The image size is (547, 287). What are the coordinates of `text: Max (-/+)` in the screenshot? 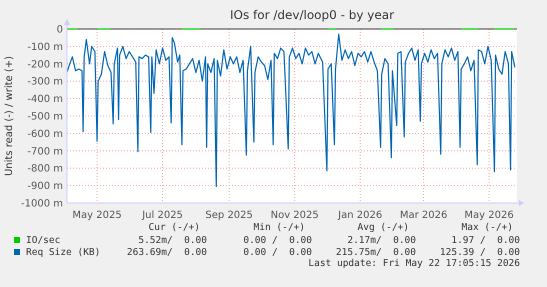 It's located at (487, 227).